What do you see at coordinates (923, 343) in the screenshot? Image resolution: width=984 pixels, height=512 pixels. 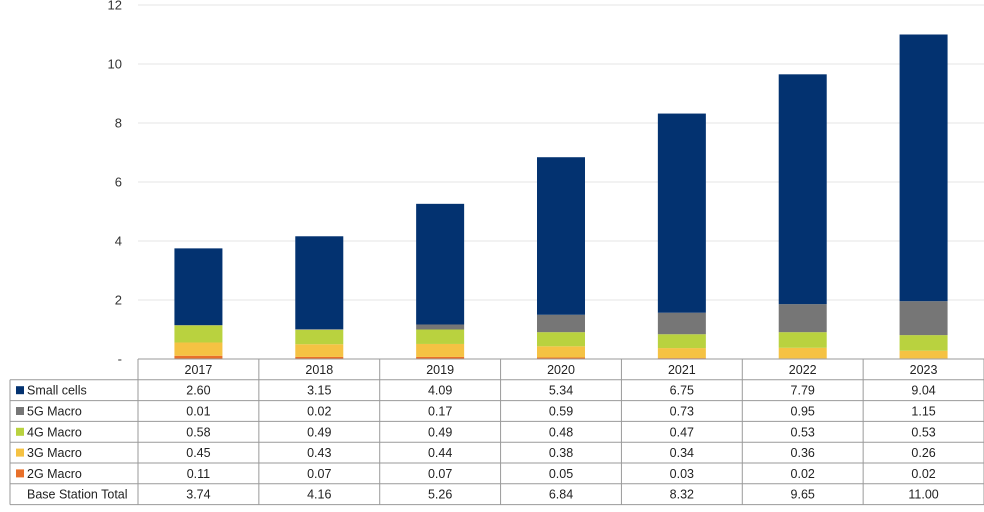 I see `bar-4g-macro-2023` at bounding box center [923, 343].